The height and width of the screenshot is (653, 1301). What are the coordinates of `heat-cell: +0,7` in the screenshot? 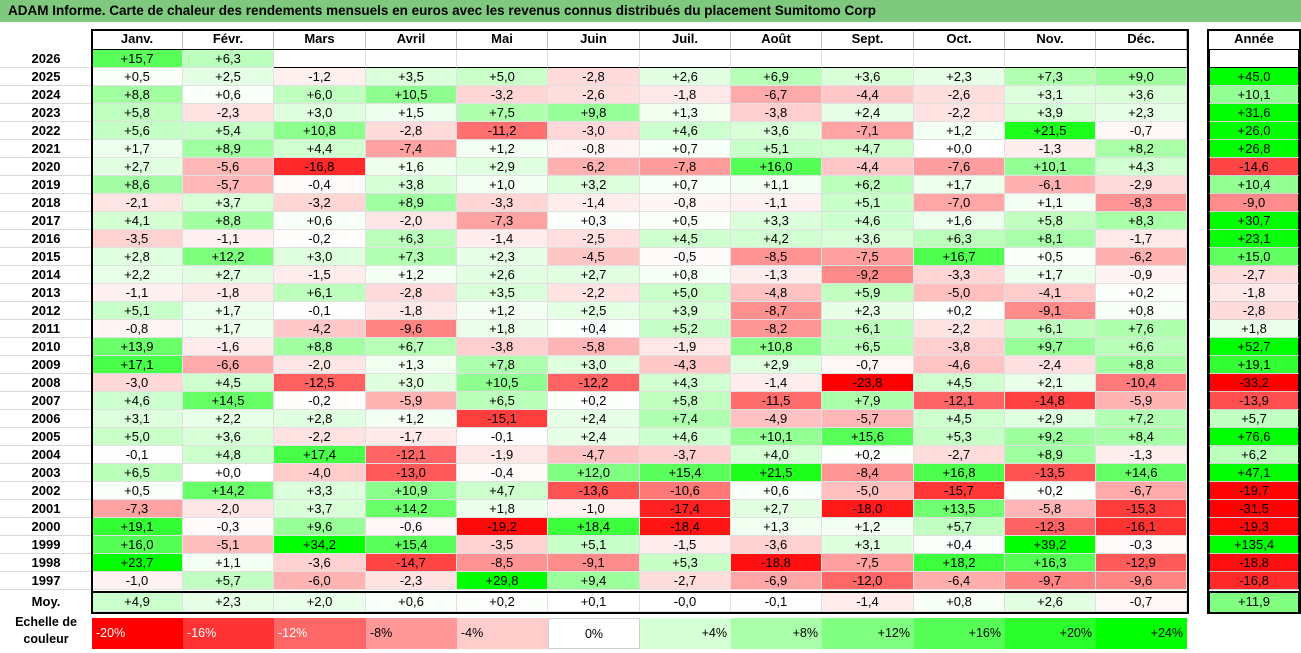 It's located at (685, 185).